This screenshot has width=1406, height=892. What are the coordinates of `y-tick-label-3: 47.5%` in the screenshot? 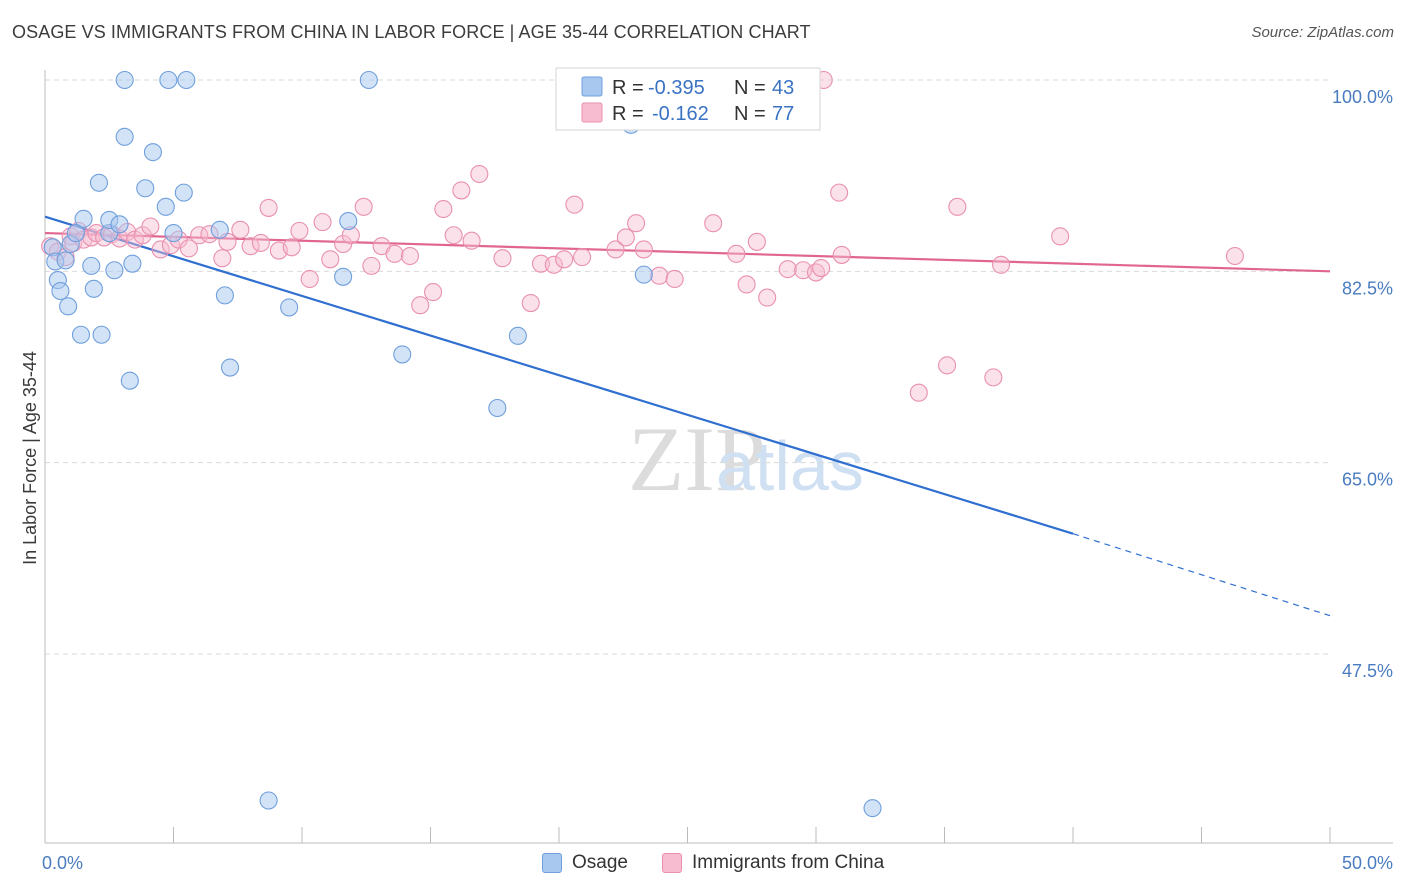 It's located at (1367, 671).